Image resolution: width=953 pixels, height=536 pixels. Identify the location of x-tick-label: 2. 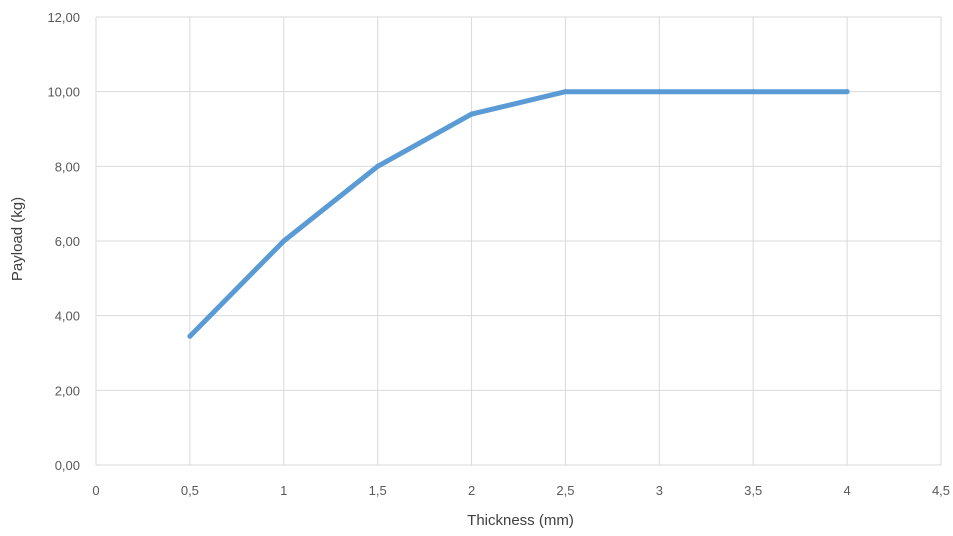
(471, 490).